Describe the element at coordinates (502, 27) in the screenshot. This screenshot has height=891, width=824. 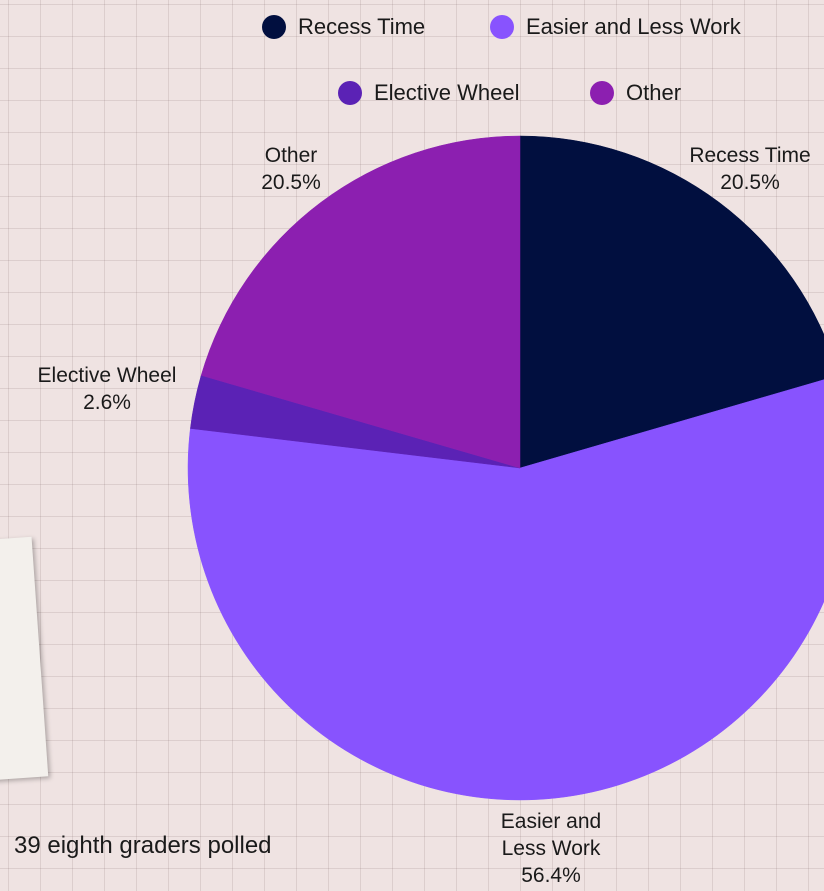
I see `legend-swatch-easier-and-less-work` at that location.